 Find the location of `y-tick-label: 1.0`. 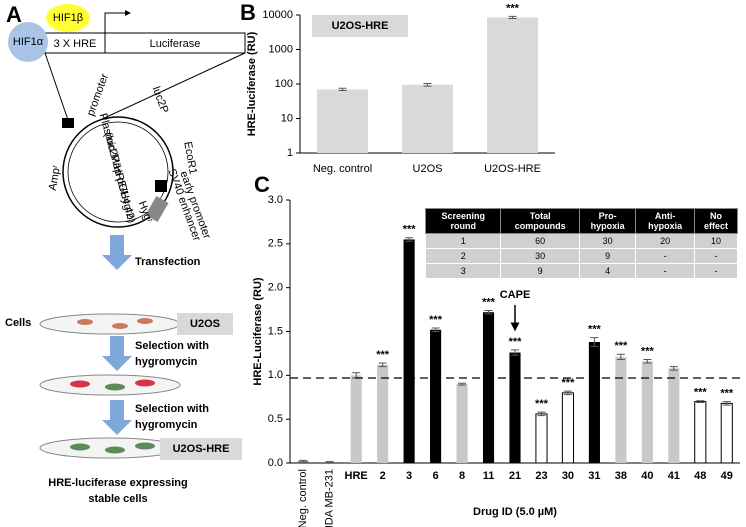

y-tick-label: 1.0 is located at coordinates (275, 375).